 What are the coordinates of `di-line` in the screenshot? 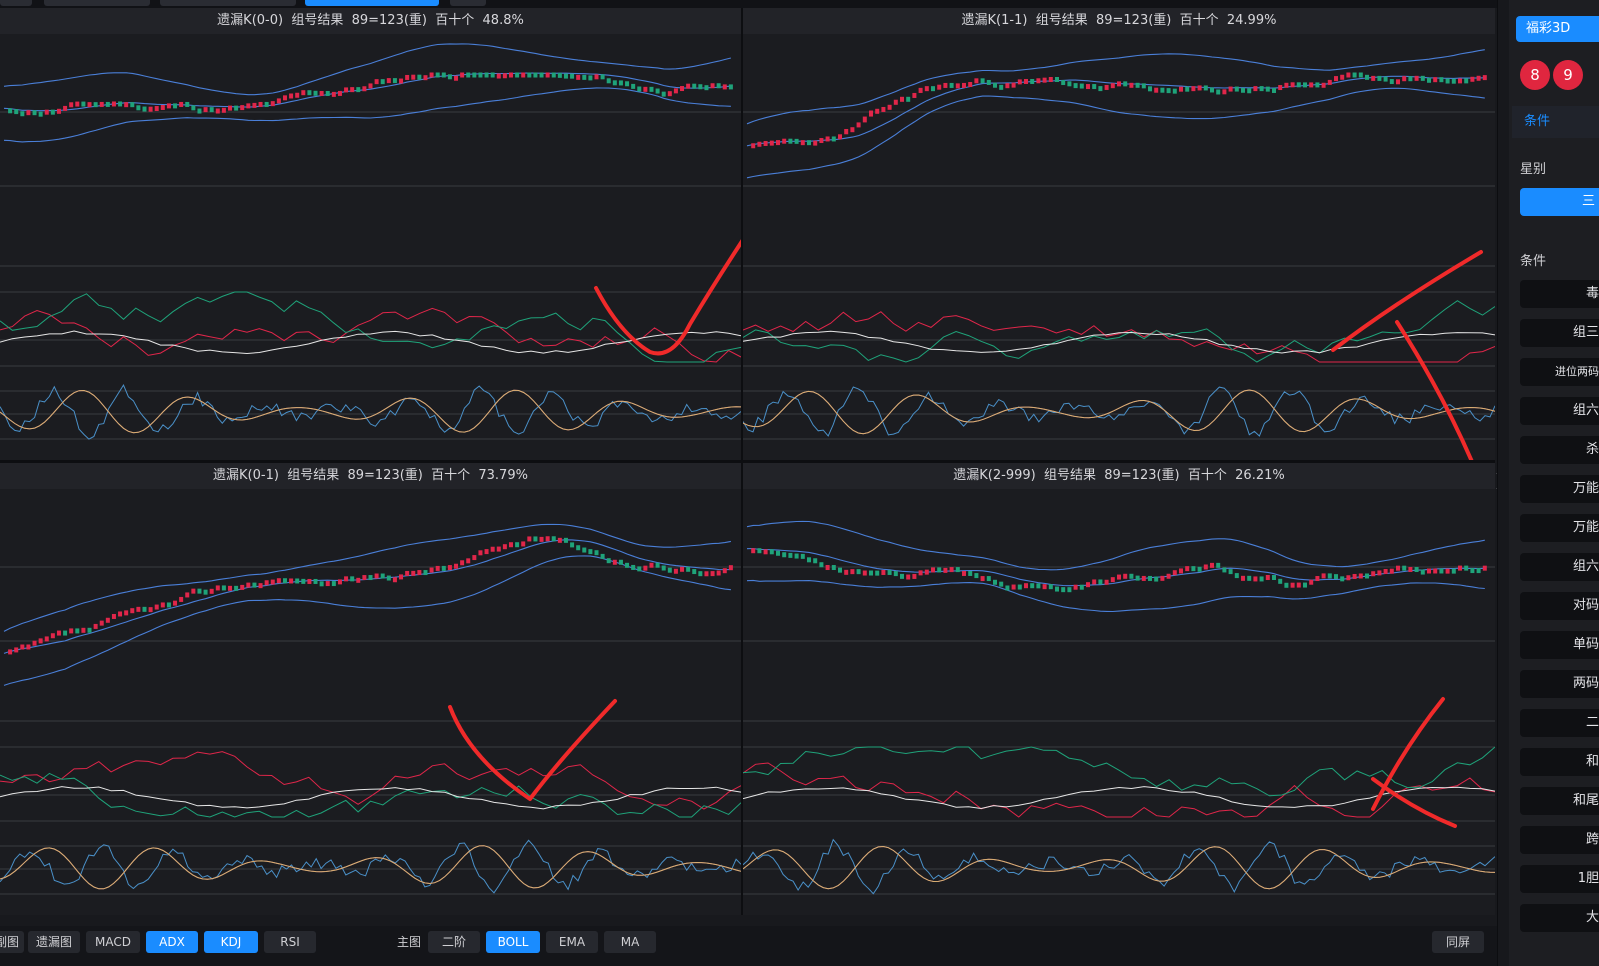 It's located at (370, 327).